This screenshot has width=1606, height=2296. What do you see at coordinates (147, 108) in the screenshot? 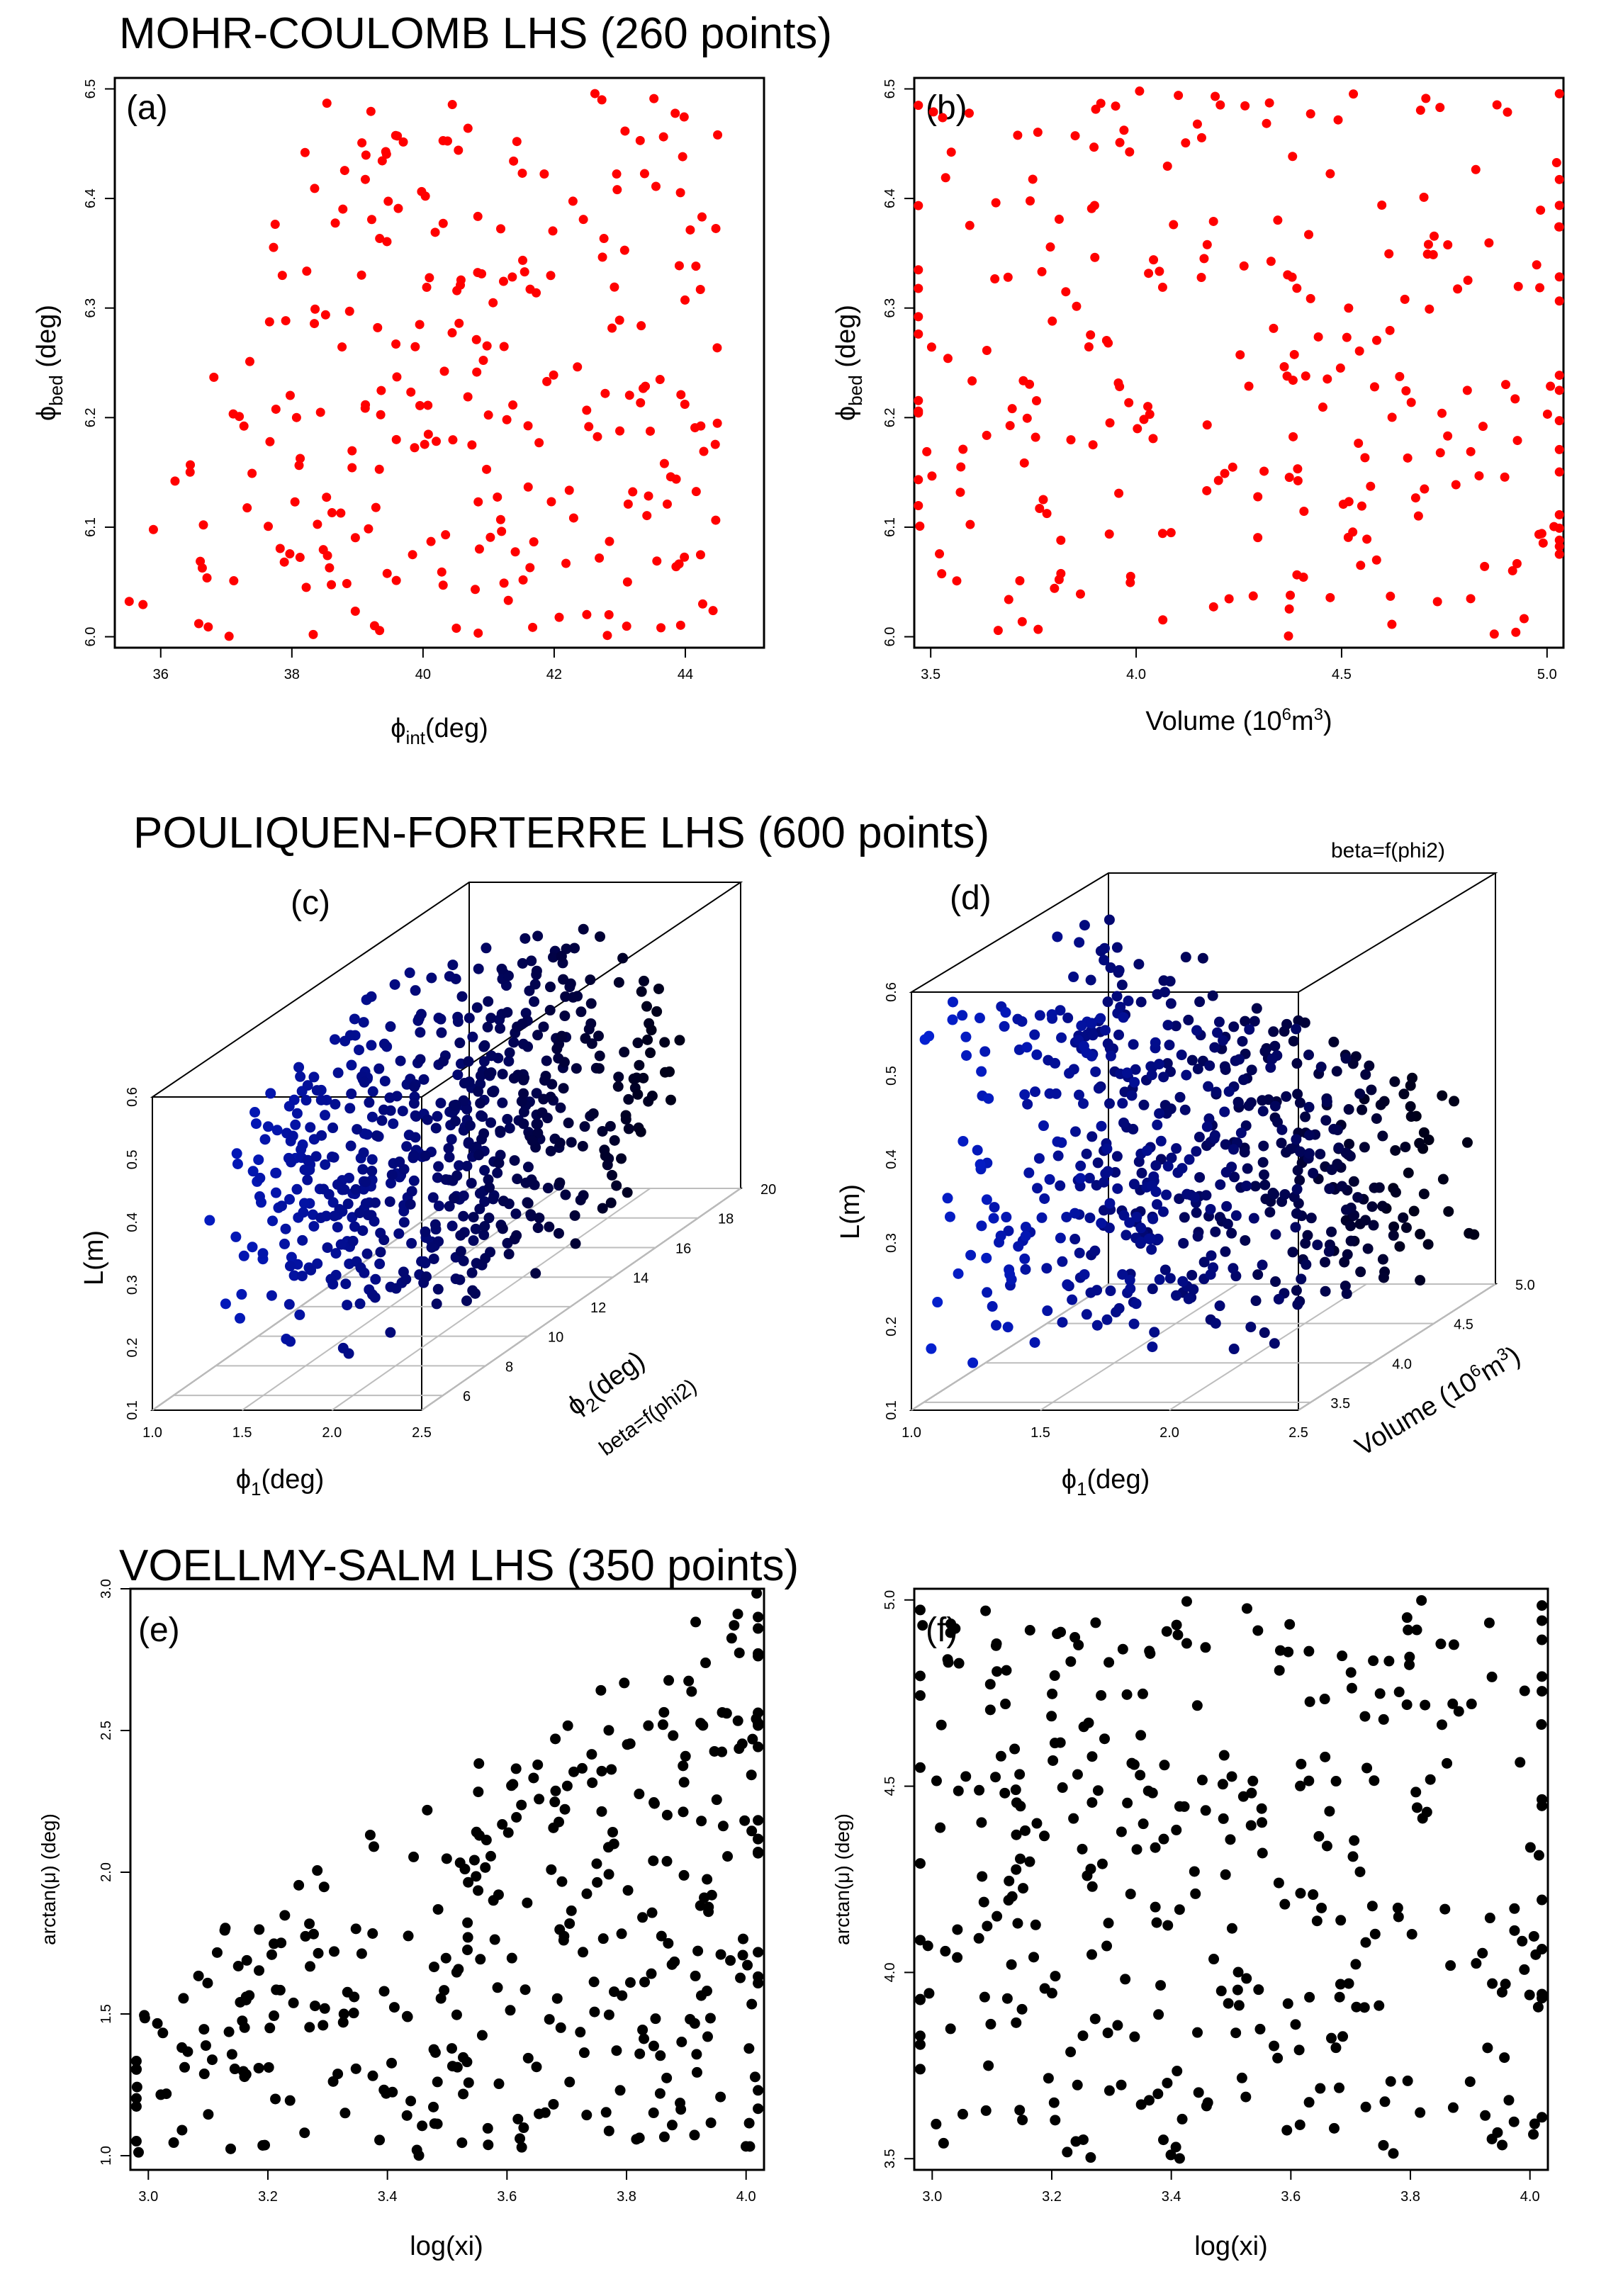
I see `panel-label-a: (a)` at bounding box center [147, 108].